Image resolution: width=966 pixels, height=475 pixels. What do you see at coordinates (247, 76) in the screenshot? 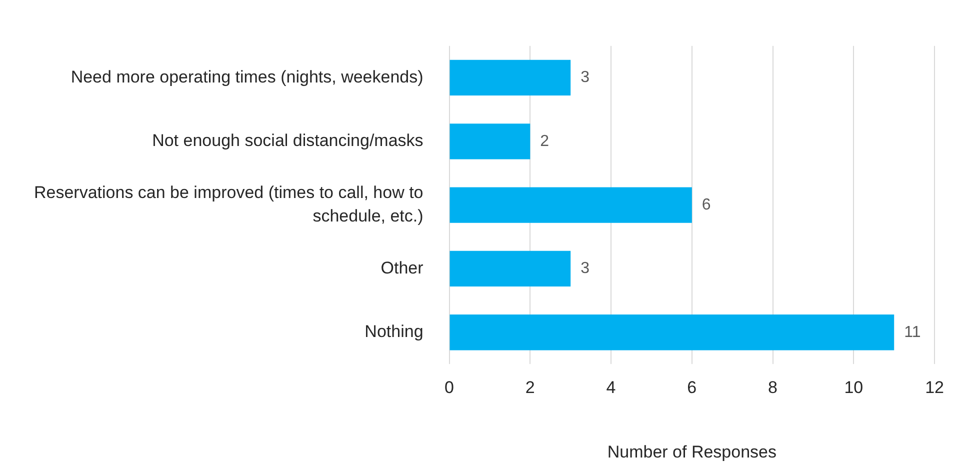
I see `y-tick-label: Need more operating times (nights, weekends)` at bounding box center [247, 76].